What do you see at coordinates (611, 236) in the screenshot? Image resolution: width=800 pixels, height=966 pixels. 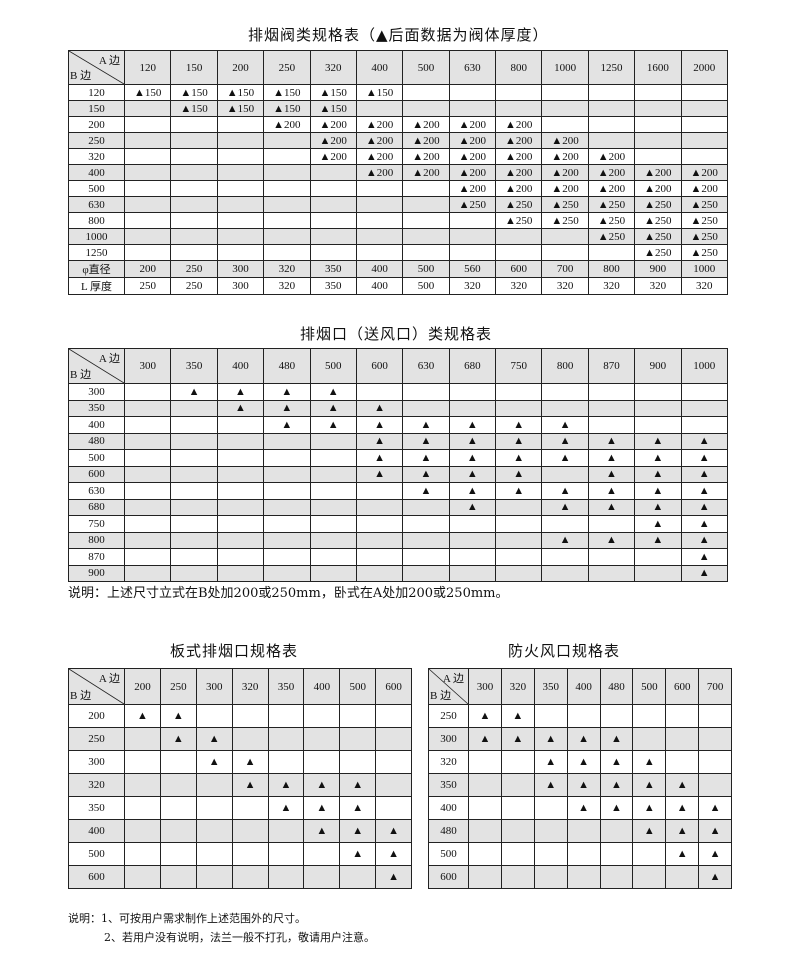 I see `table-cell: ▲250` at bounding box center [611, 236].